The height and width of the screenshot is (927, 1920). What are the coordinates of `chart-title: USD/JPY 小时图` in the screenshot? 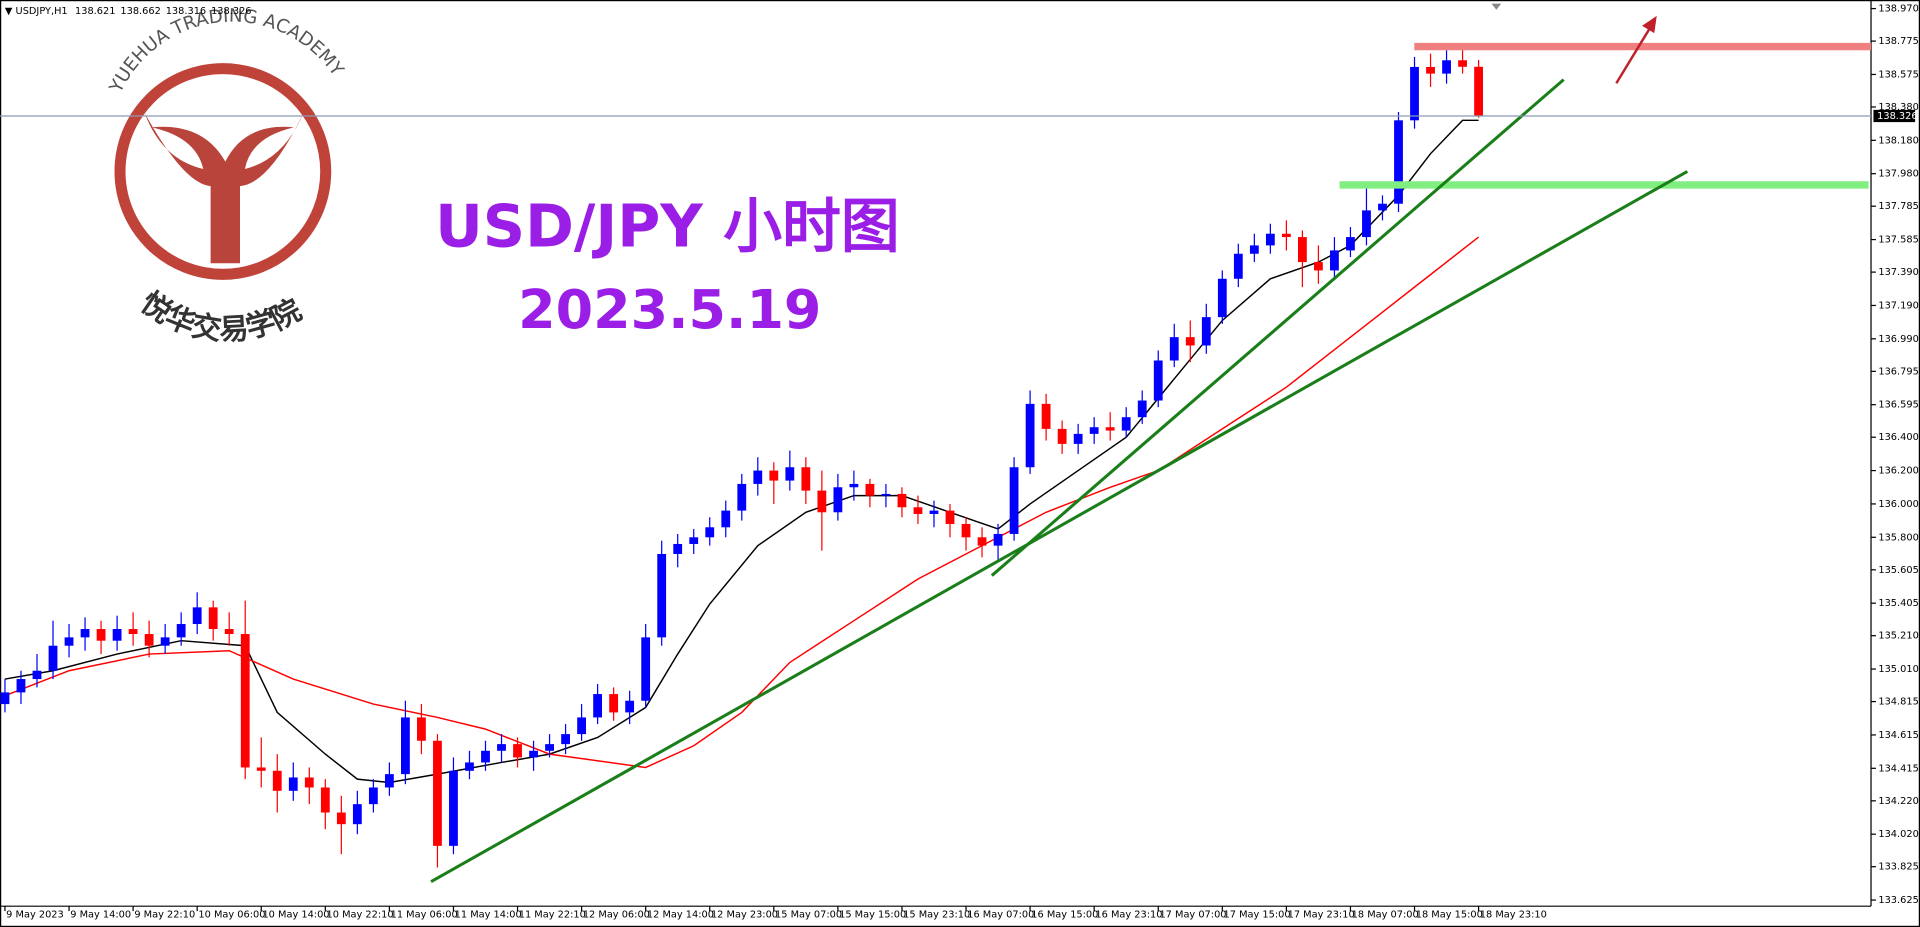 It's located at (667, 225).